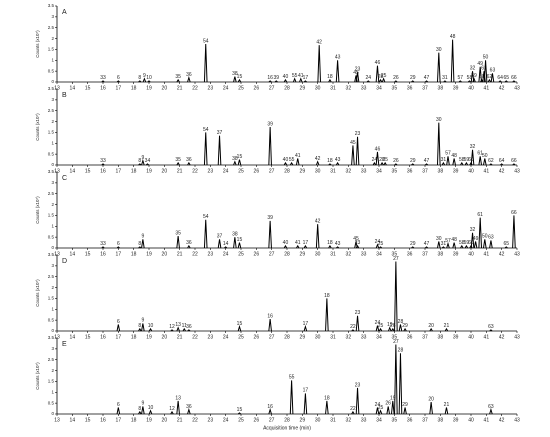 Image resolution: width=550 pixels, height=437 pixels. I want to click on panel-label: D, so click(64, 261).